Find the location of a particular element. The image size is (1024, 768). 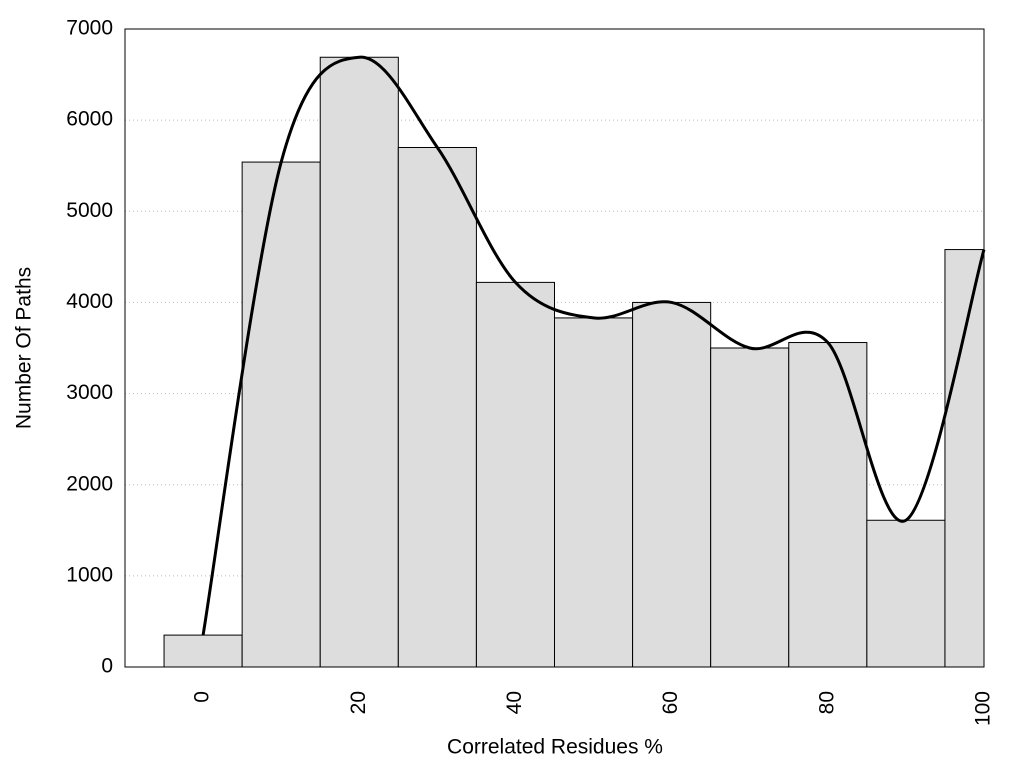

x-tick-label: 100 is located at coordinates (983, 708).